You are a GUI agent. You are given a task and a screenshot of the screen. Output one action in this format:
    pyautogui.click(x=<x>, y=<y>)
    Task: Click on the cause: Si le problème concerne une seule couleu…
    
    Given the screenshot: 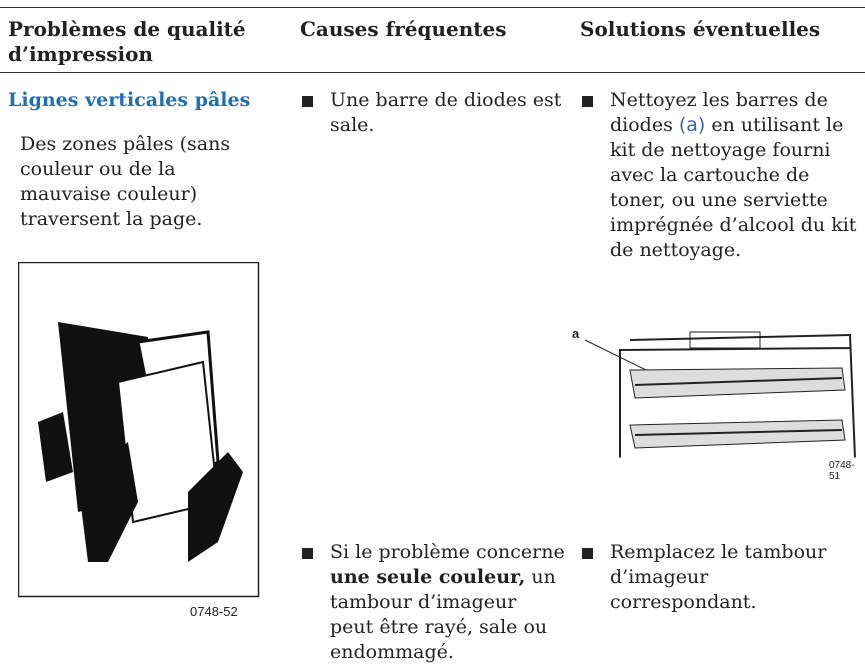 What is the action you would take?
    pyautogui.click(x=447, y=602)
    